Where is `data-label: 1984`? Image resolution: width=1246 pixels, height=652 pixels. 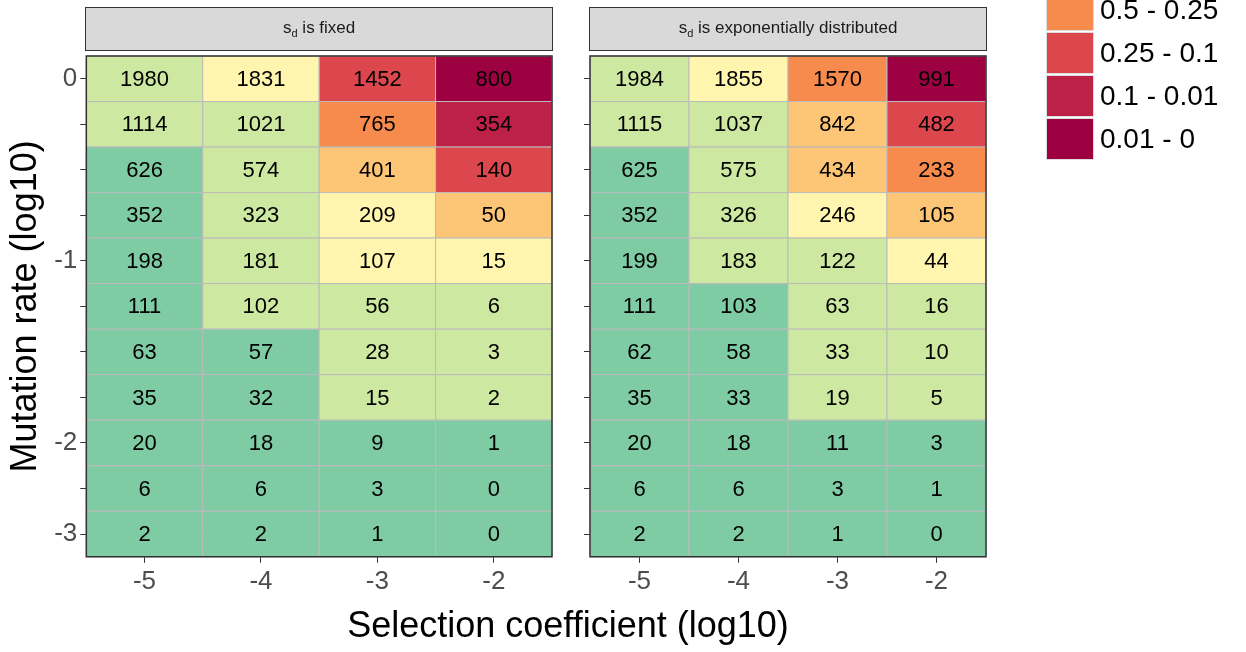
data-label: 1984 is located at coordinates (639, 78).